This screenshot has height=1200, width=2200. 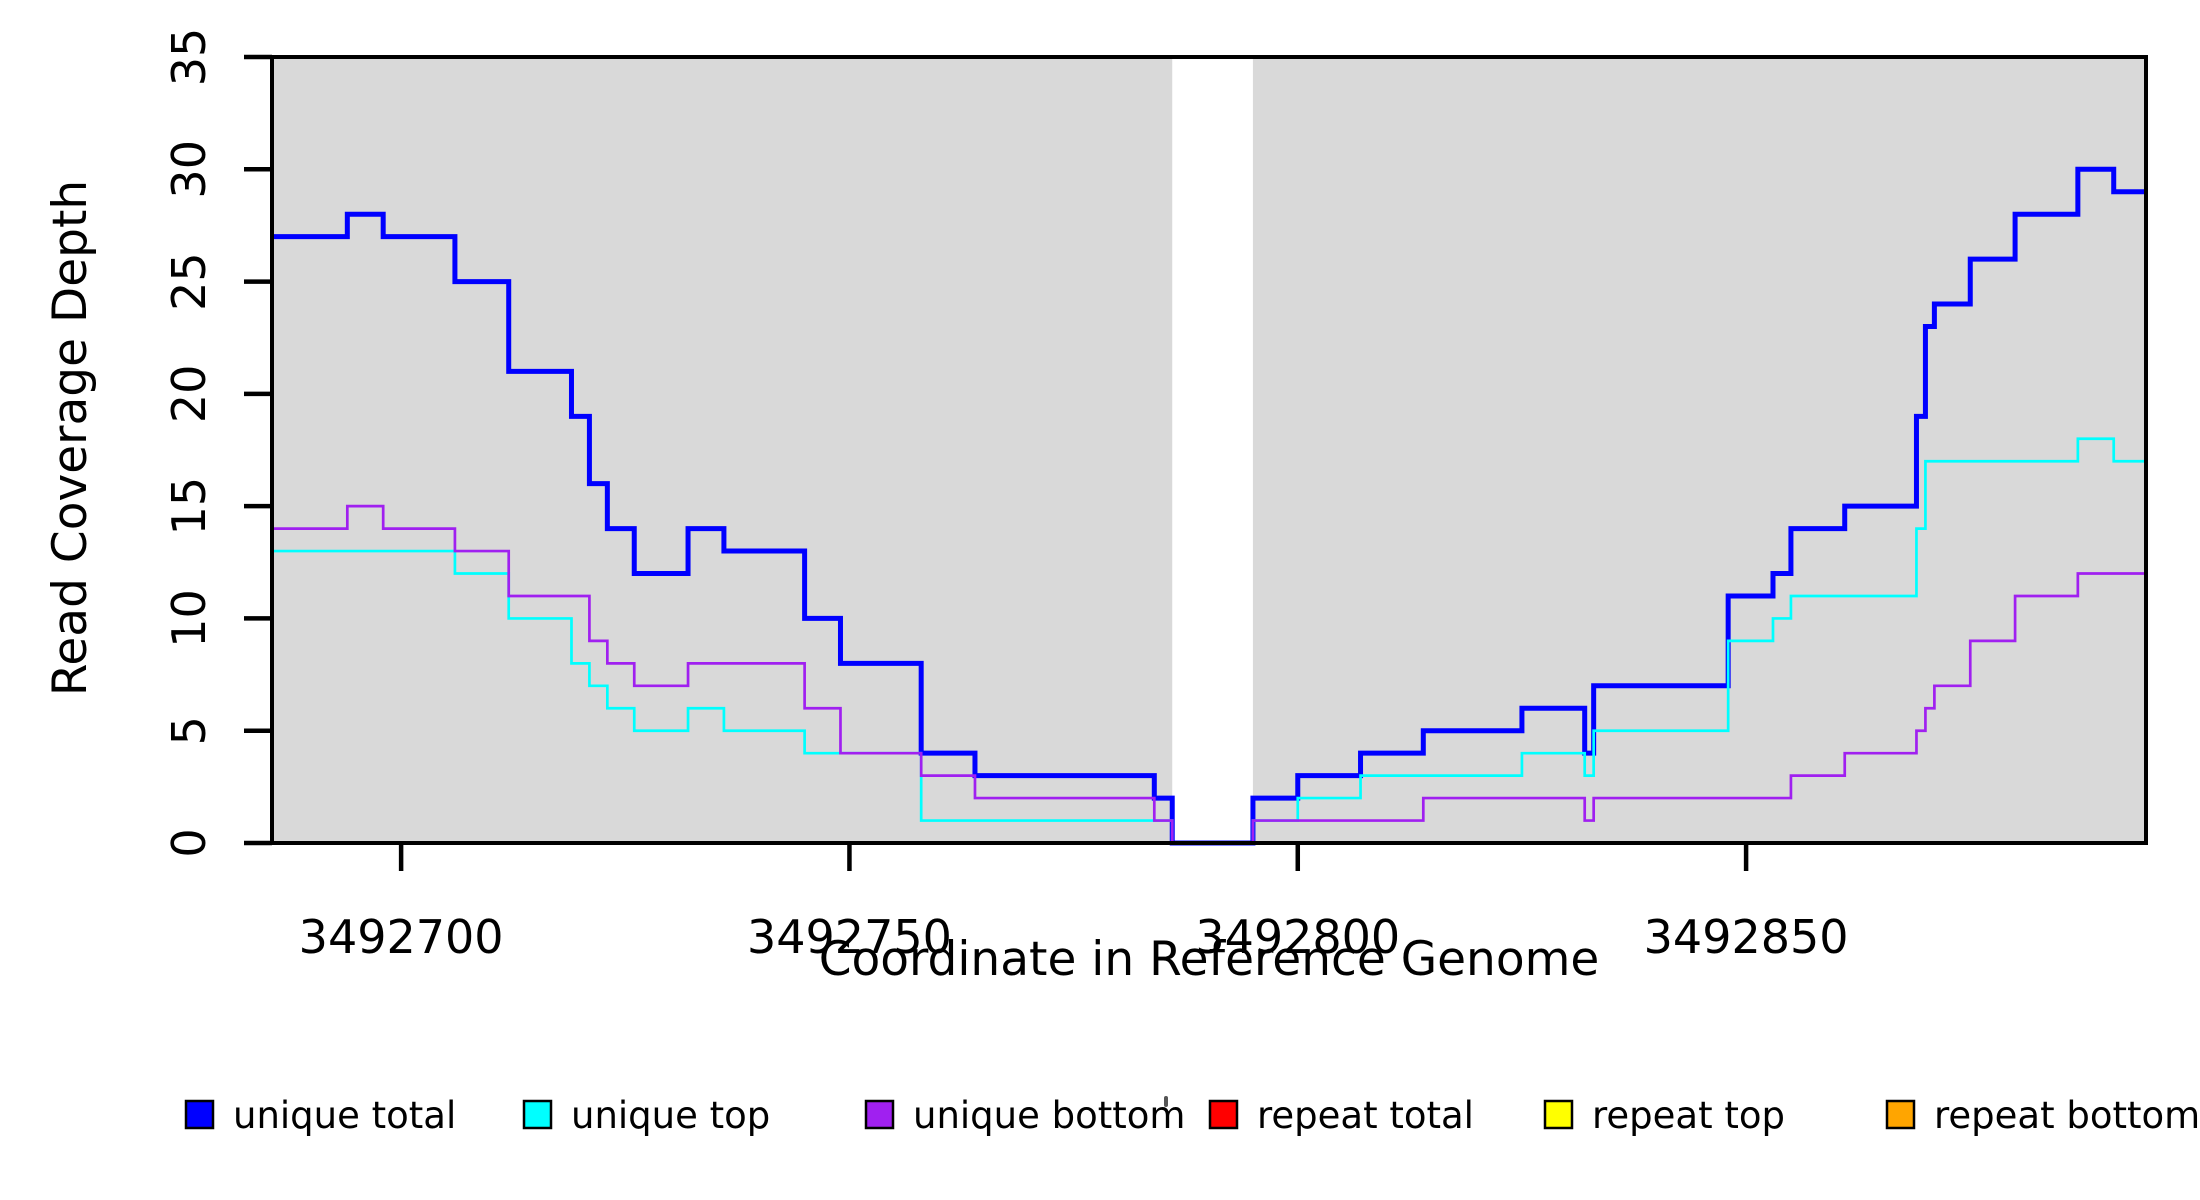 I want to click on legend-swatch-unique-top, so click(x=537, y=1114).